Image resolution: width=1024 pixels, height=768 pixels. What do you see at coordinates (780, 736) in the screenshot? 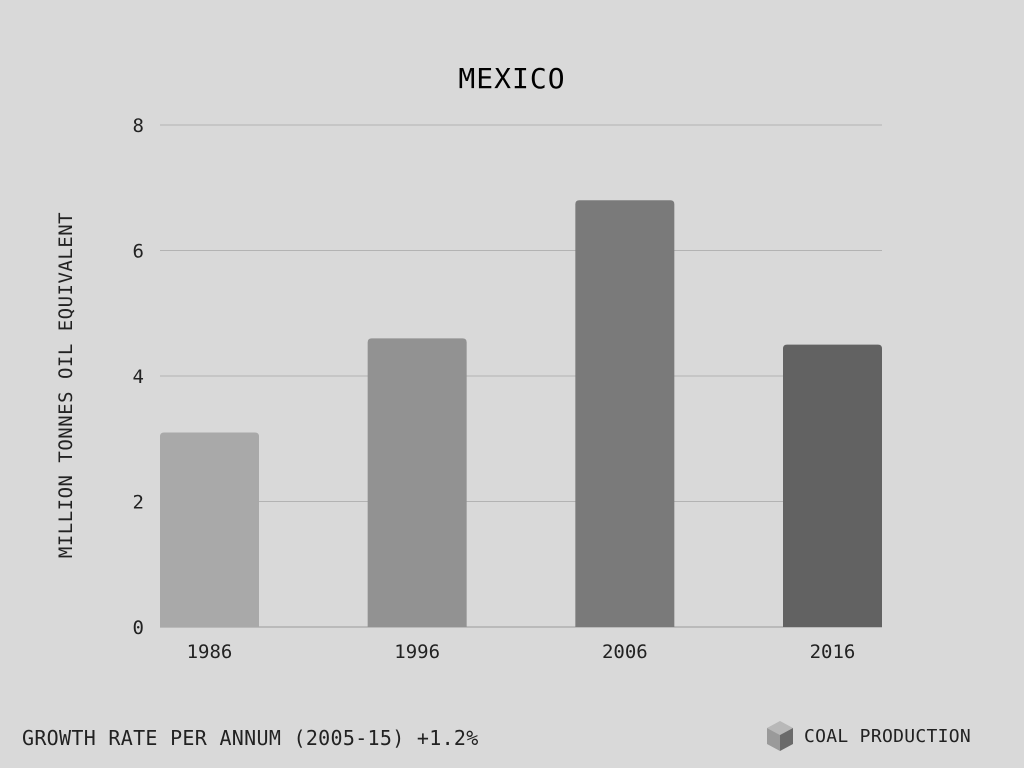
I see `cube-icon` at bounding box center [780, 736].